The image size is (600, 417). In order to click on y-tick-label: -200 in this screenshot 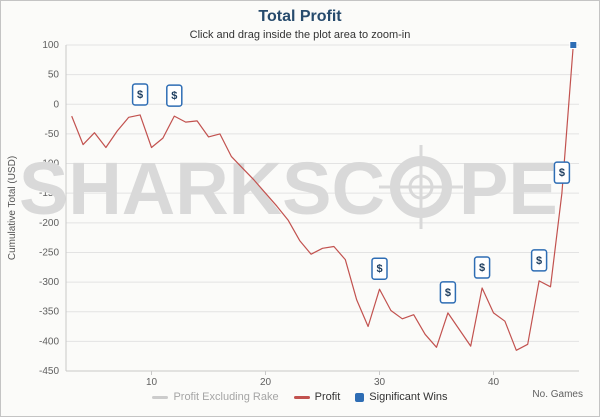, I will do `click(49, 223)`.